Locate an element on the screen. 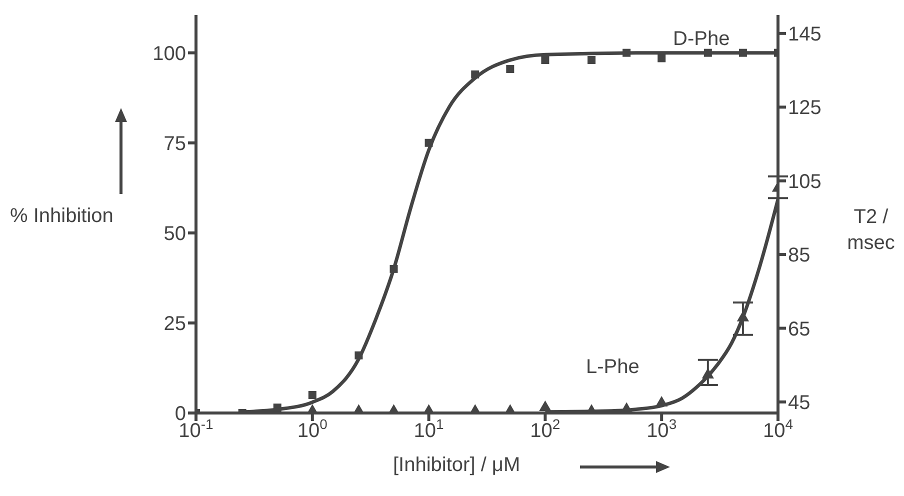 The width and height of the screenshot is (904, 496). annotation: D-Phe is located at coordinates (701, 39).